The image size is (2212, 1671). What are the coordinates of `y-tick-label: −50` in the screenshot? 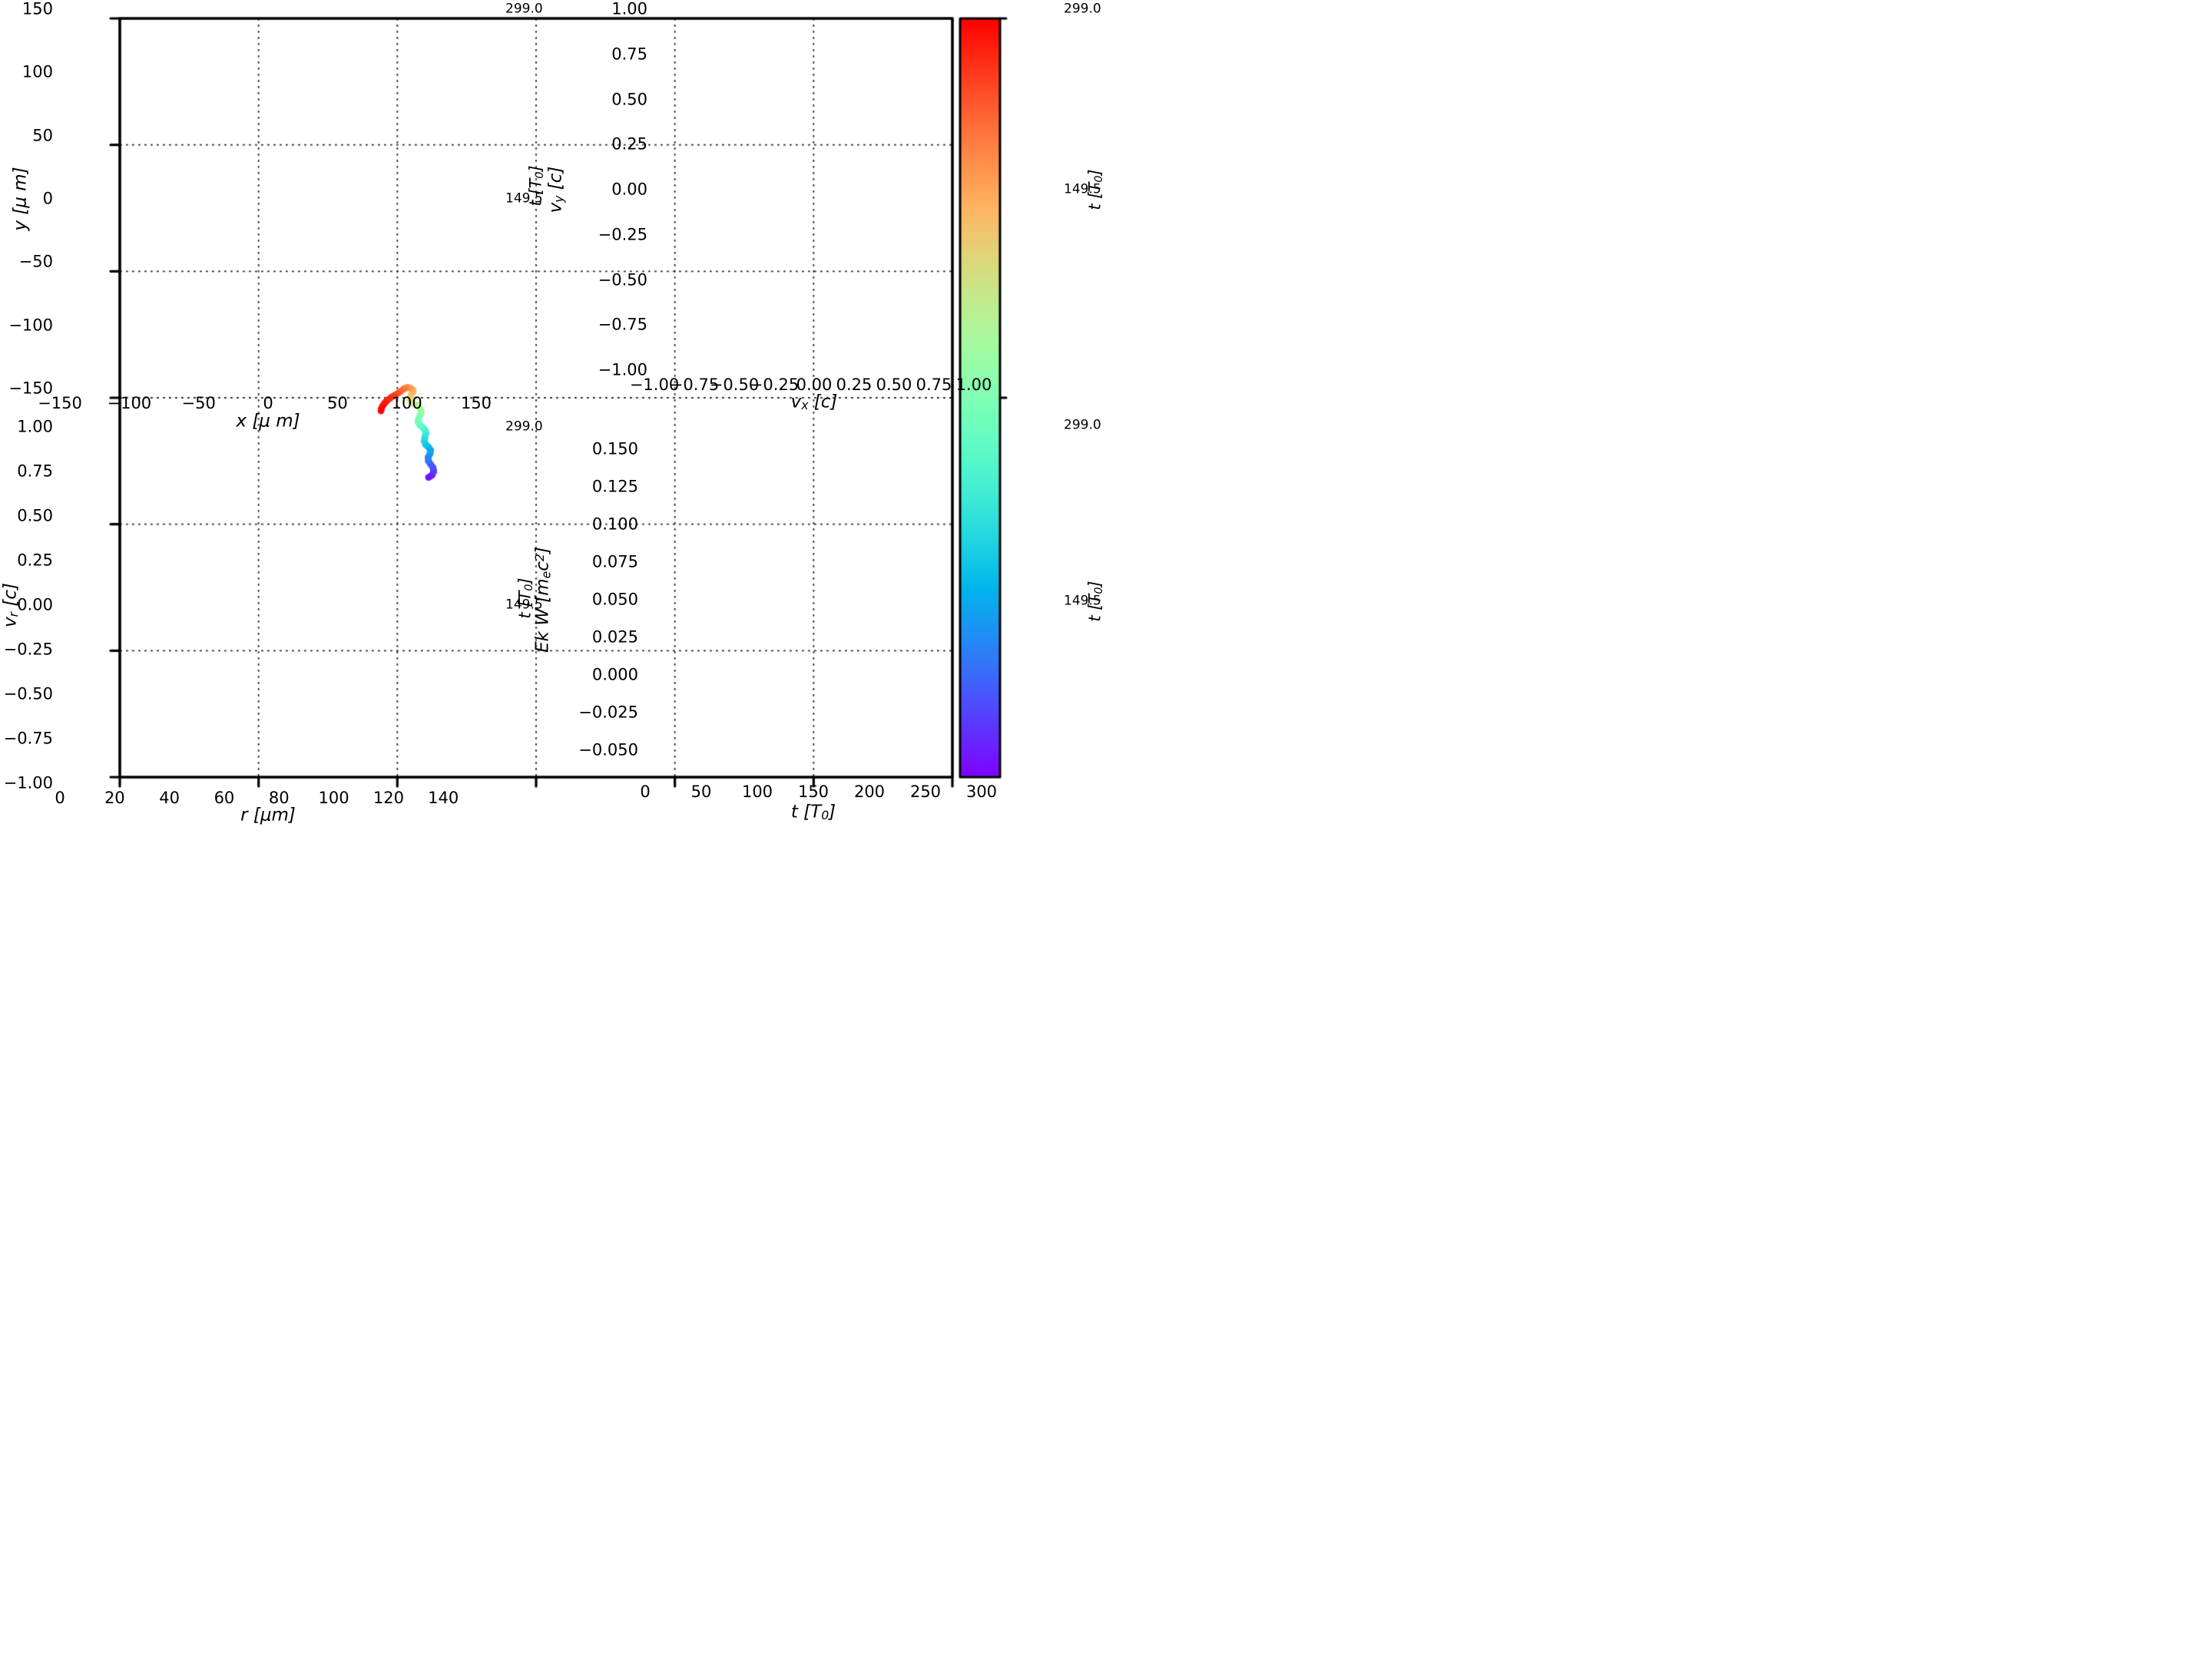 It's located at (36, 261).